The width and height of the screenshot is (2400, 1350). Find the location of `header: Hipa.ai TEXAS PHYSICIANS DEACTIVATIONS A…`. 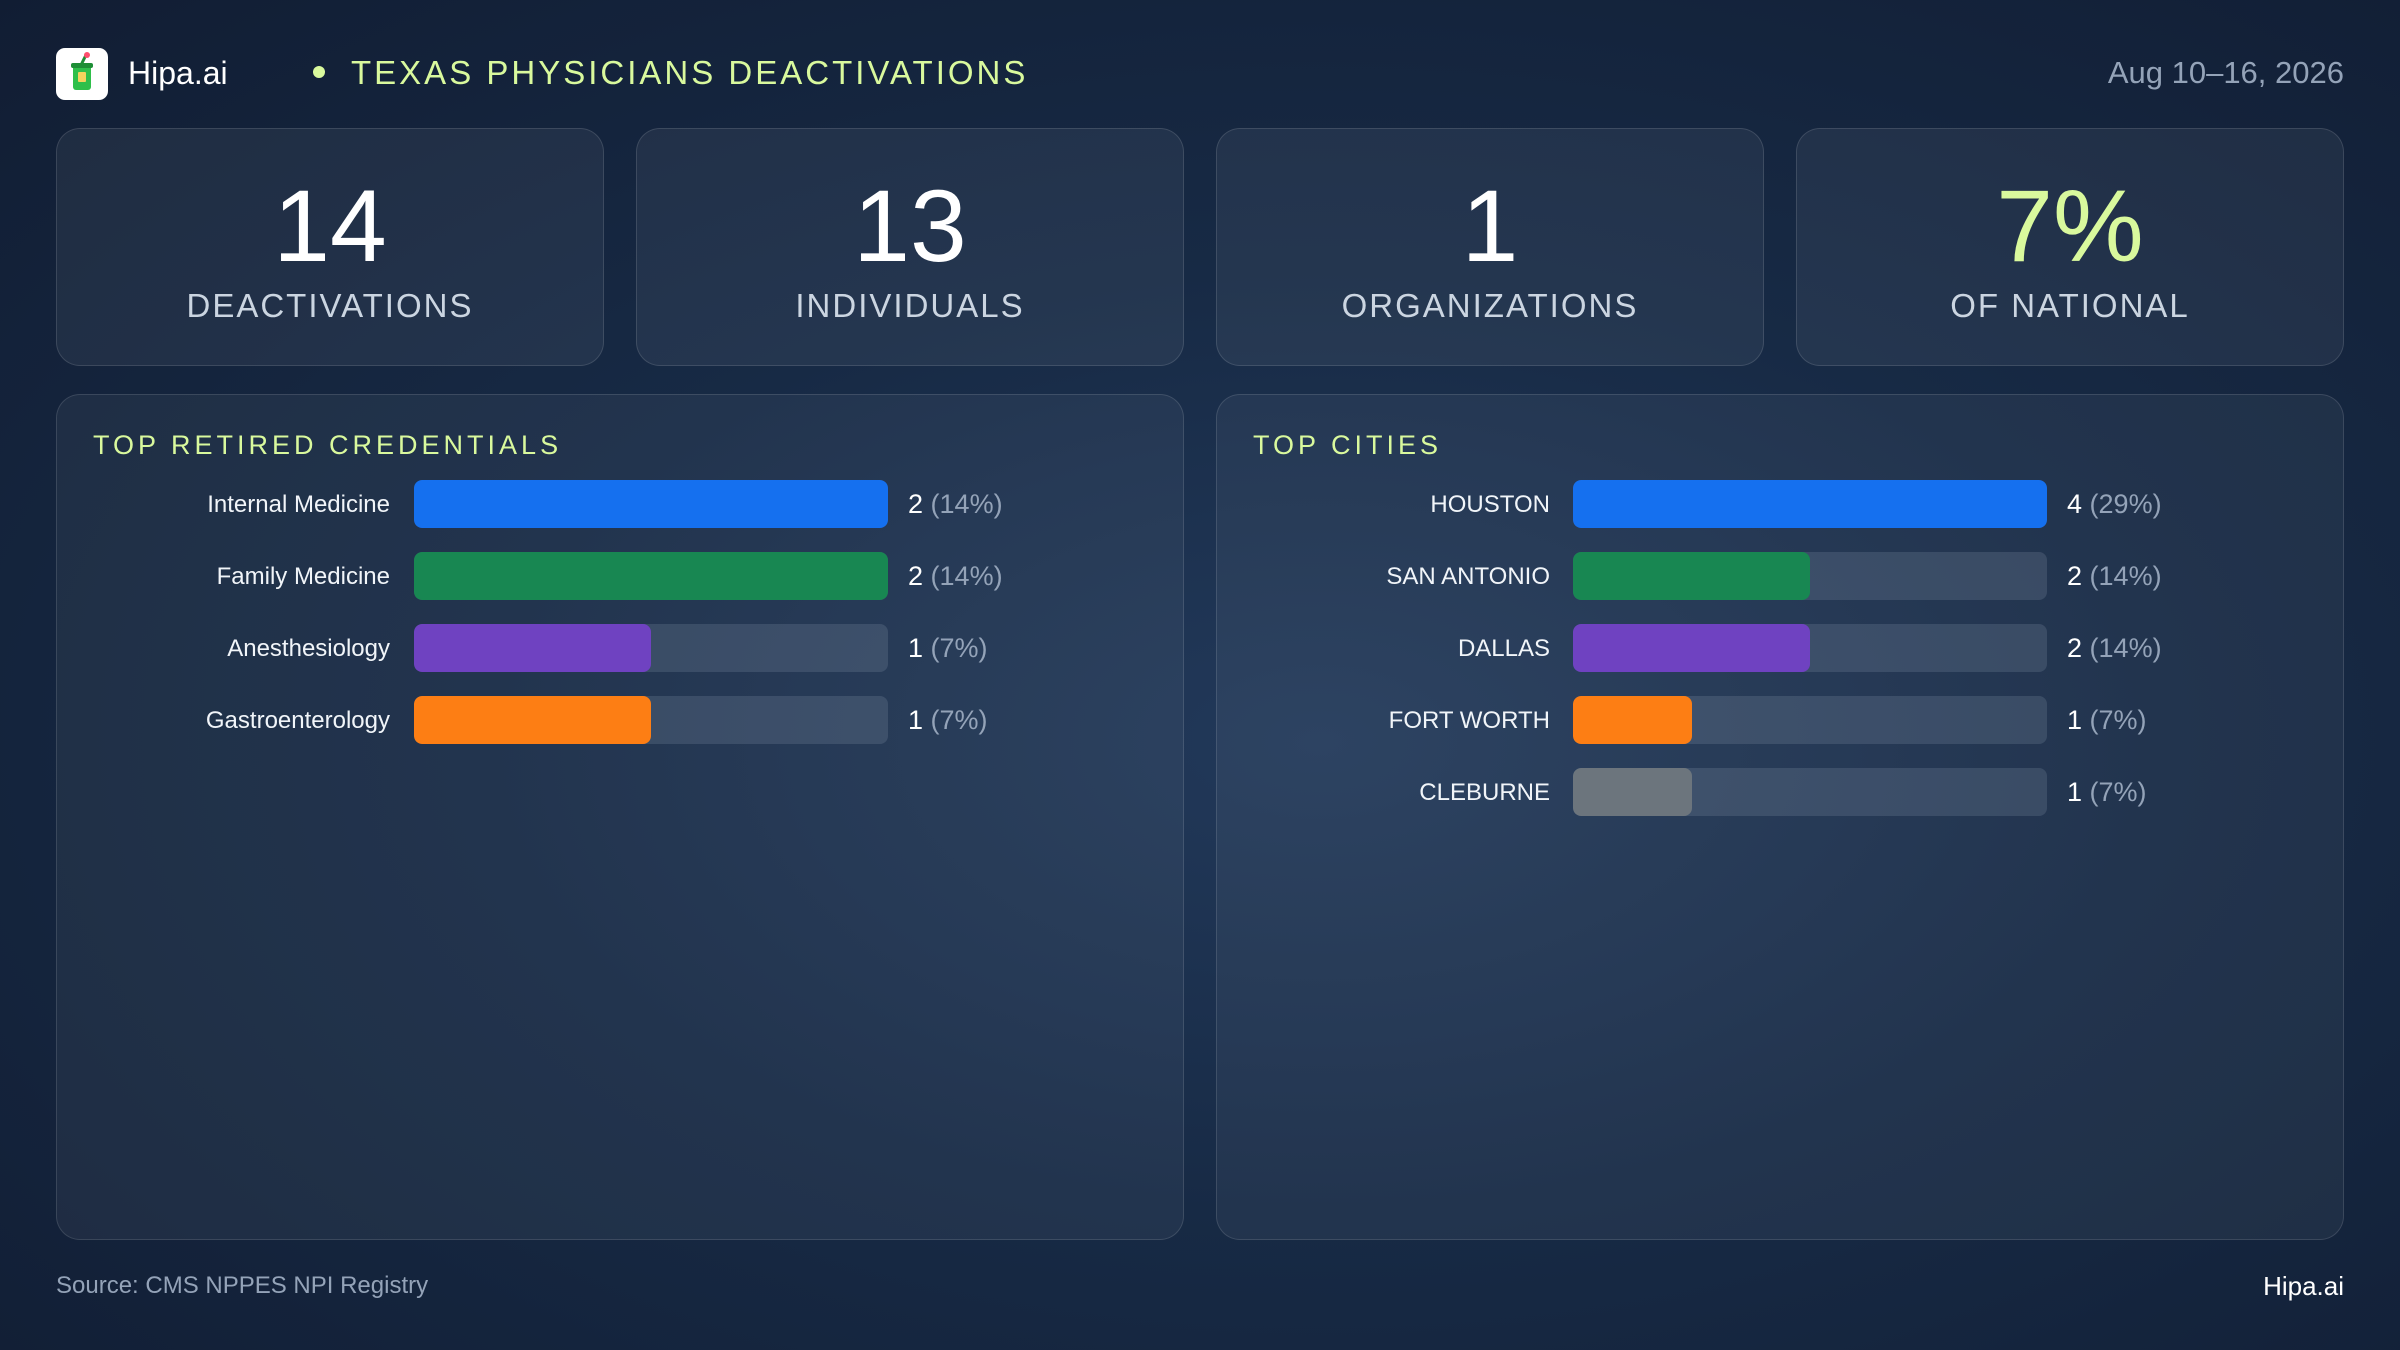

header: Hipa.ai TEXAS PHYSICIANS DEACTIVATIONS A… is located at coordinates (1200, 74).